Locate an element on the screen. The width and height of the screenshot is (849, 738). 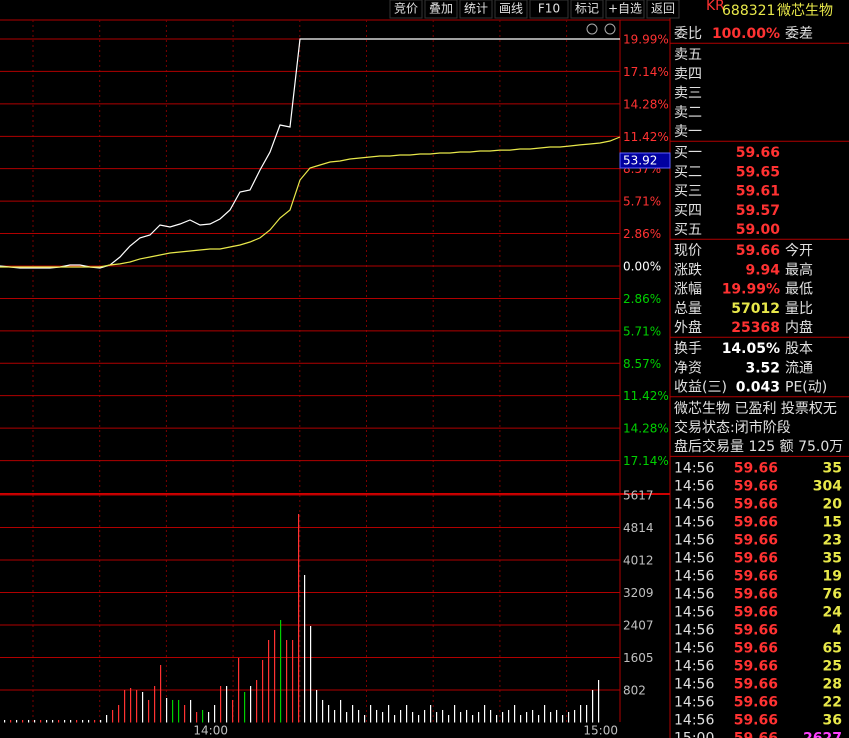
price-line is located at coordinates (310, 202).